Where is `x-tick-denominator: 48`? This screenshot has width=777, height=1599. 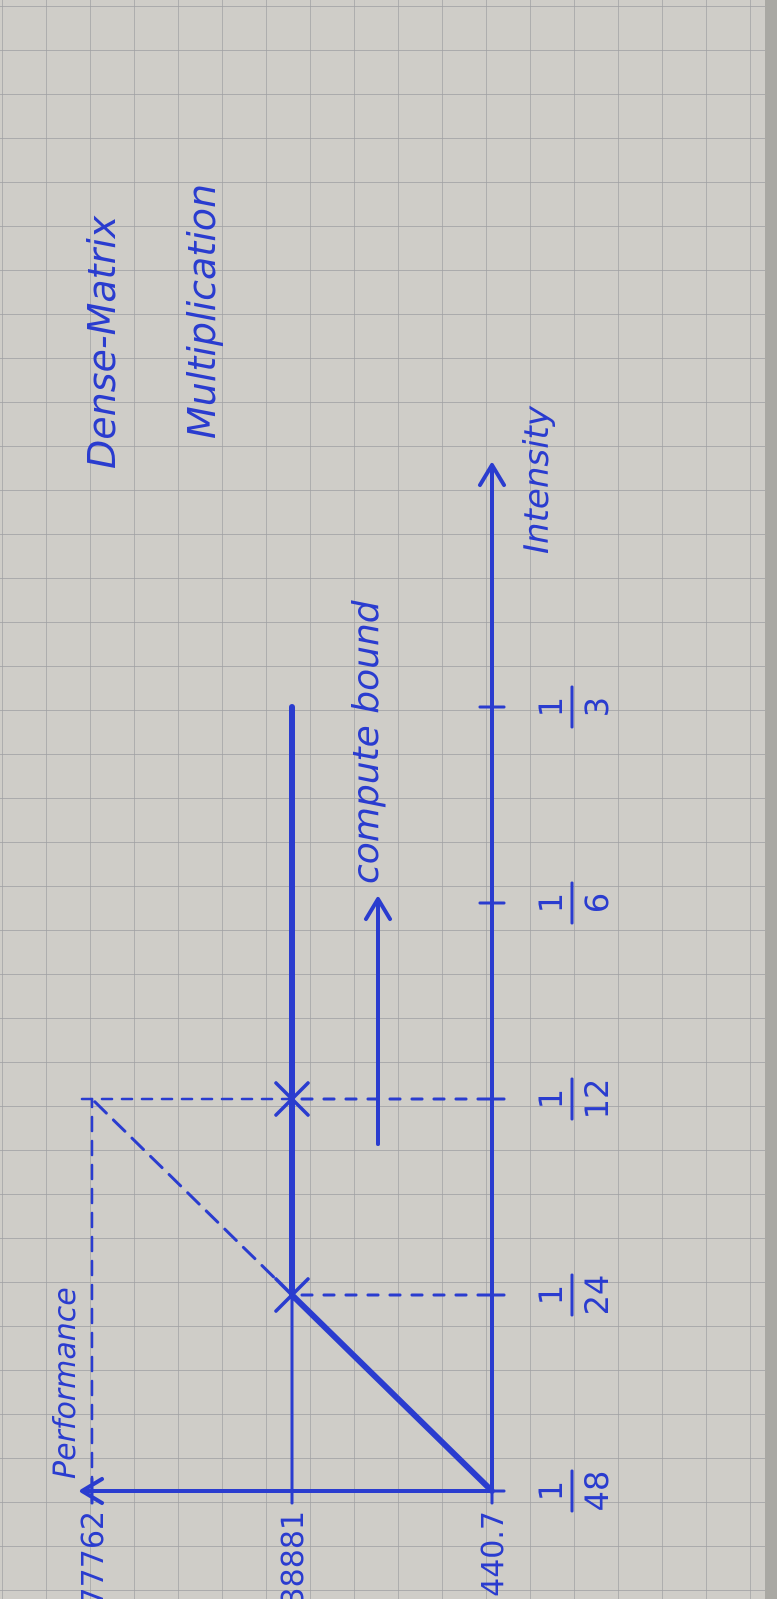
x-tick-denominator: 48 is located at coordinates (597, 1491).